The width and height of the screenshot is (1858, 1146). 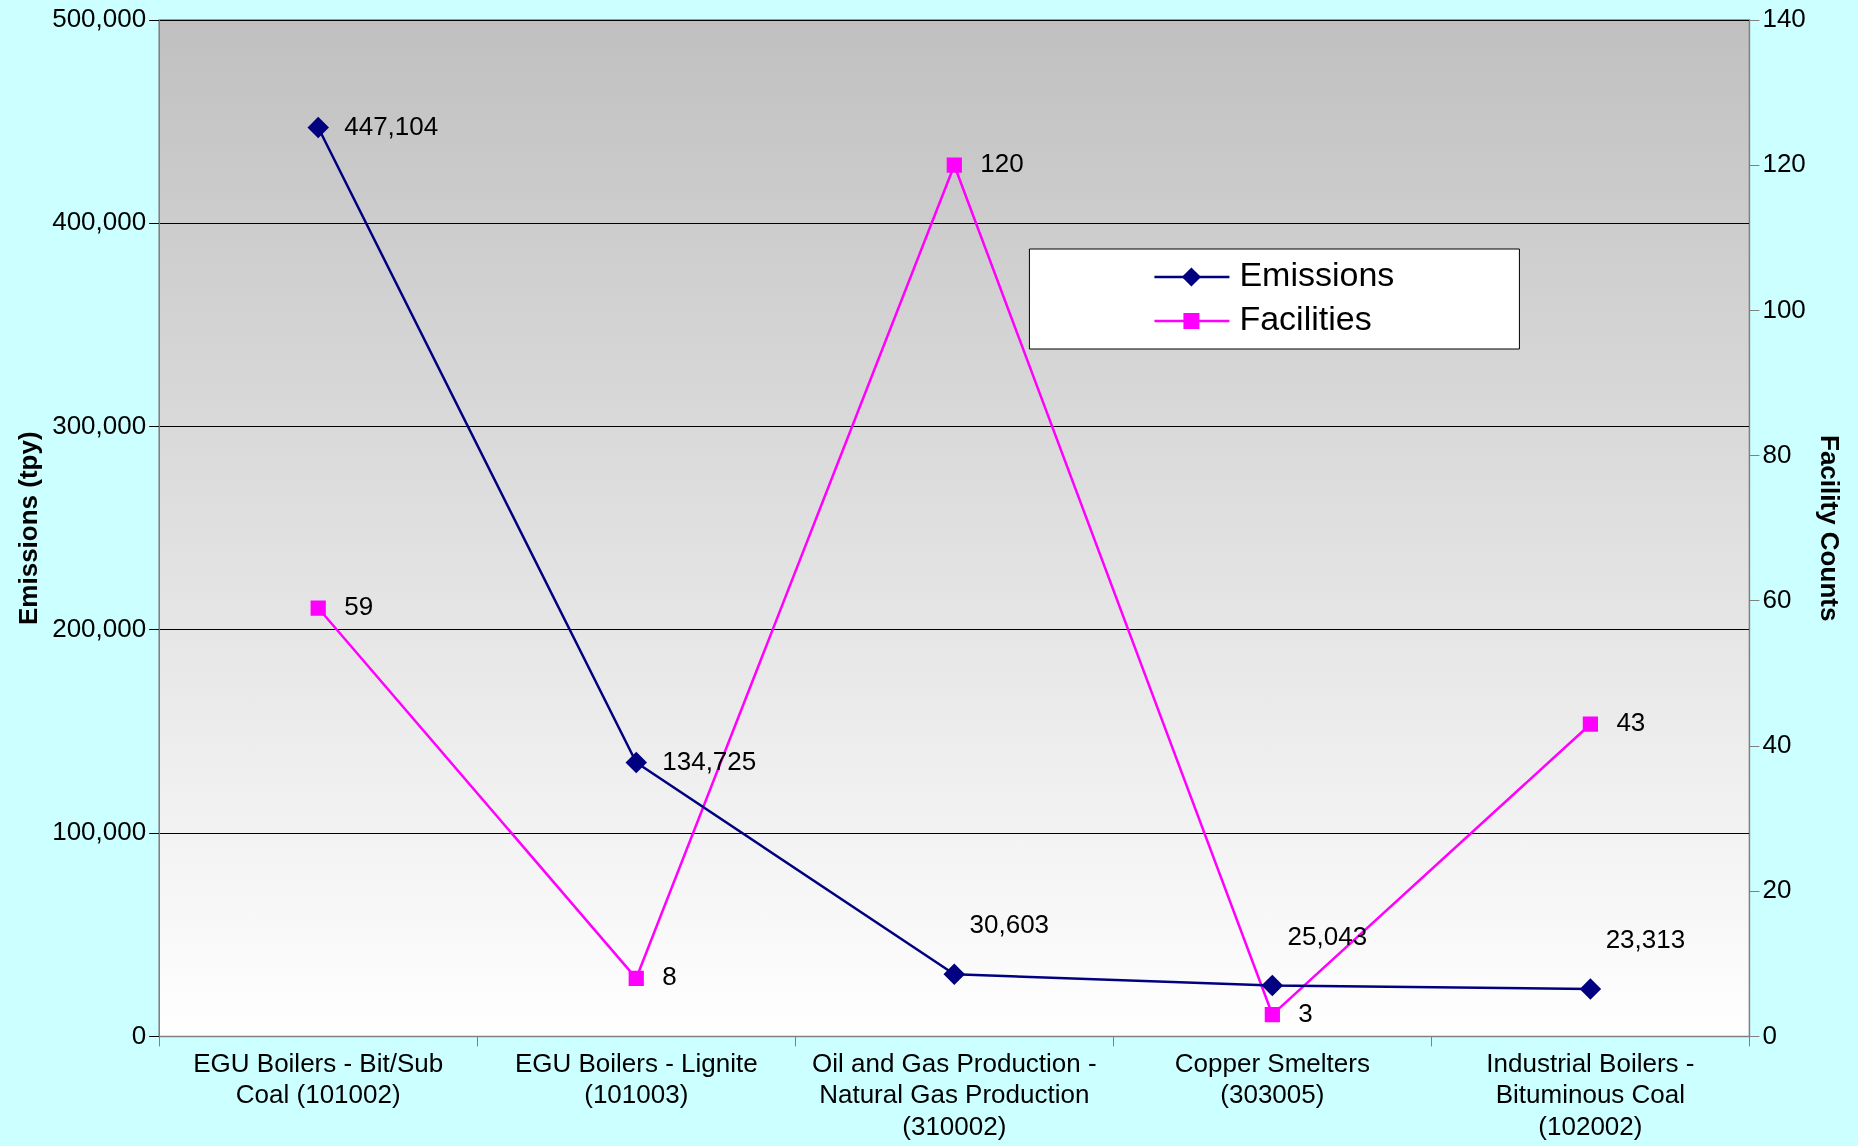 What do you see at coordinates (669, 976) in the screenshot?
I see `data-label: 8` at bounding box center [669, 976].